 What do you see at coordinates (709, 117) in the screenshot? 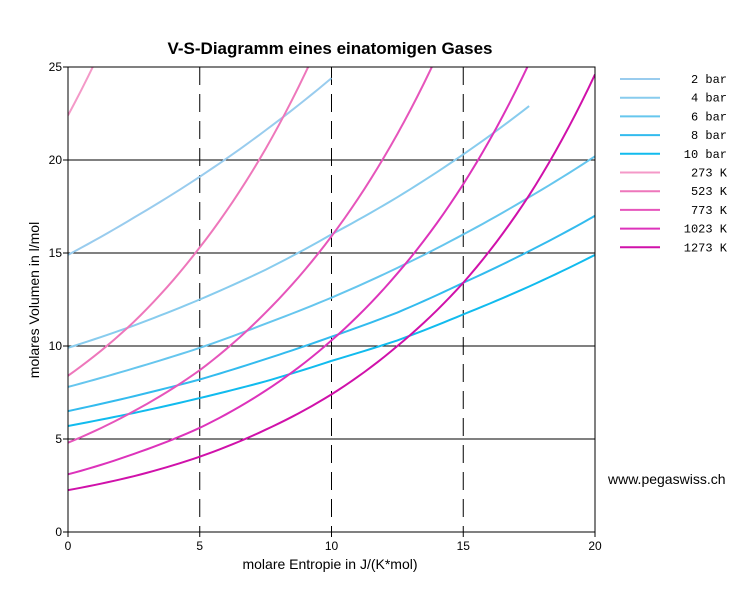
I see `legend-label: 6 bar` at bounding box center [709, 117].